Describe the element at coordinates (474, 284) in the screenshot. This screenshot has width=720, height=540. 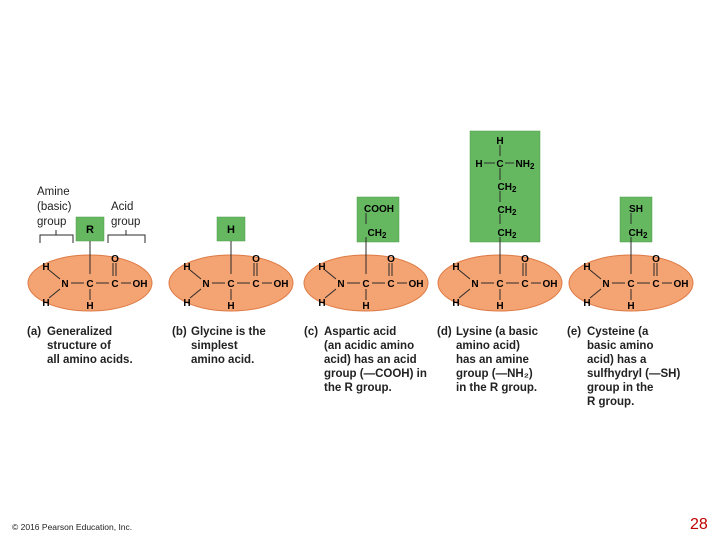
I see `n-atom-d: N` at that location.